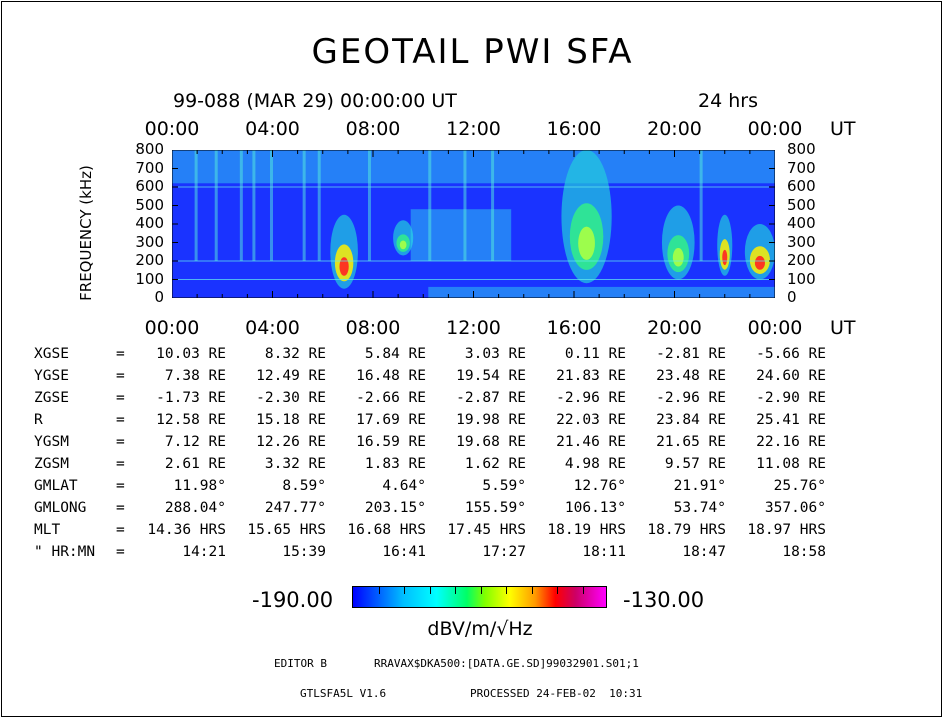 This screenshot has width=945, height=720. I want to click on ephemeris-value: 16.68 HRS, so click(386, 530).